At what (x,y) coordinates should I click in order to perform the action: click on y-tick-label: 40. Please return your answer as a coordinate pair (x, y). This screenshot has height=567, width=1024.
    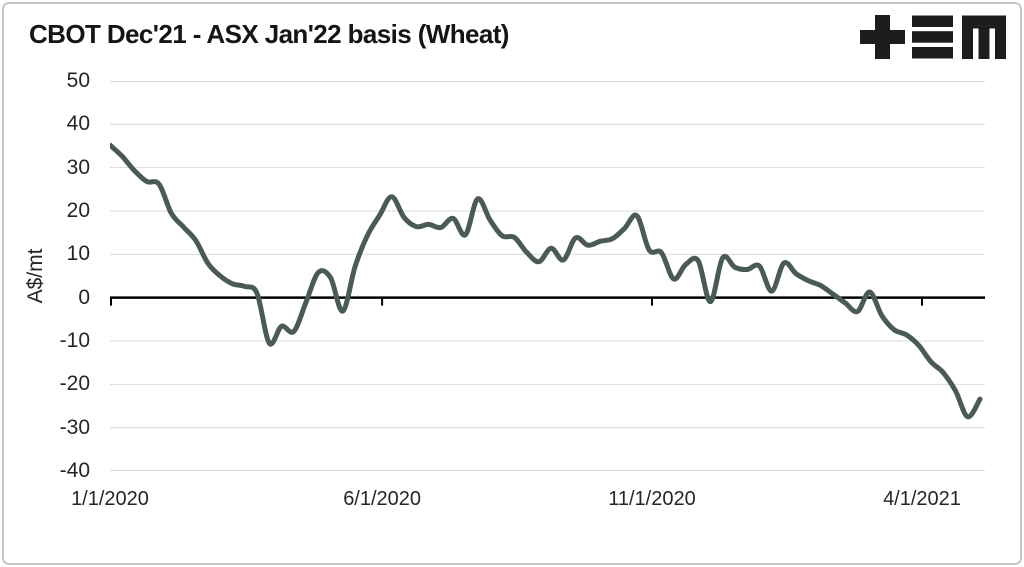
    Looking at the image, I should click on (78, 124).